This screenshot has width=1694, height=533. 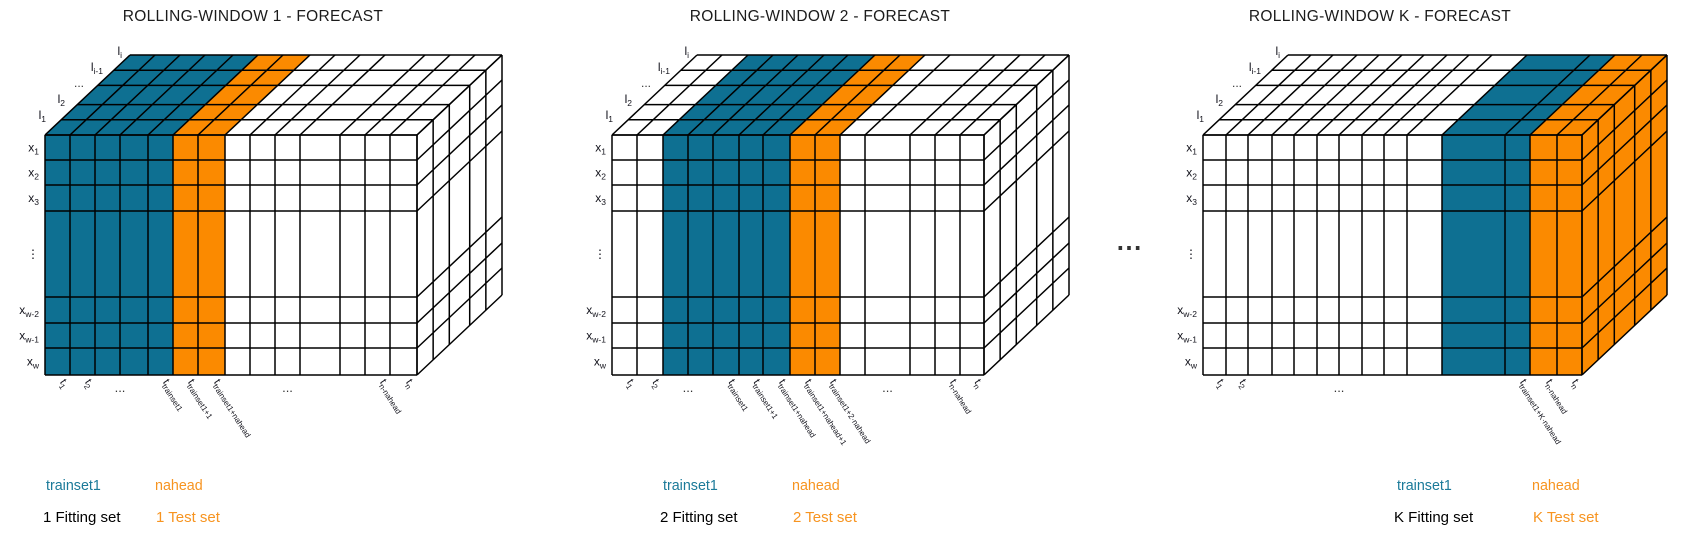 I want to click on depth-label: l2, so click(x=62, y=100).